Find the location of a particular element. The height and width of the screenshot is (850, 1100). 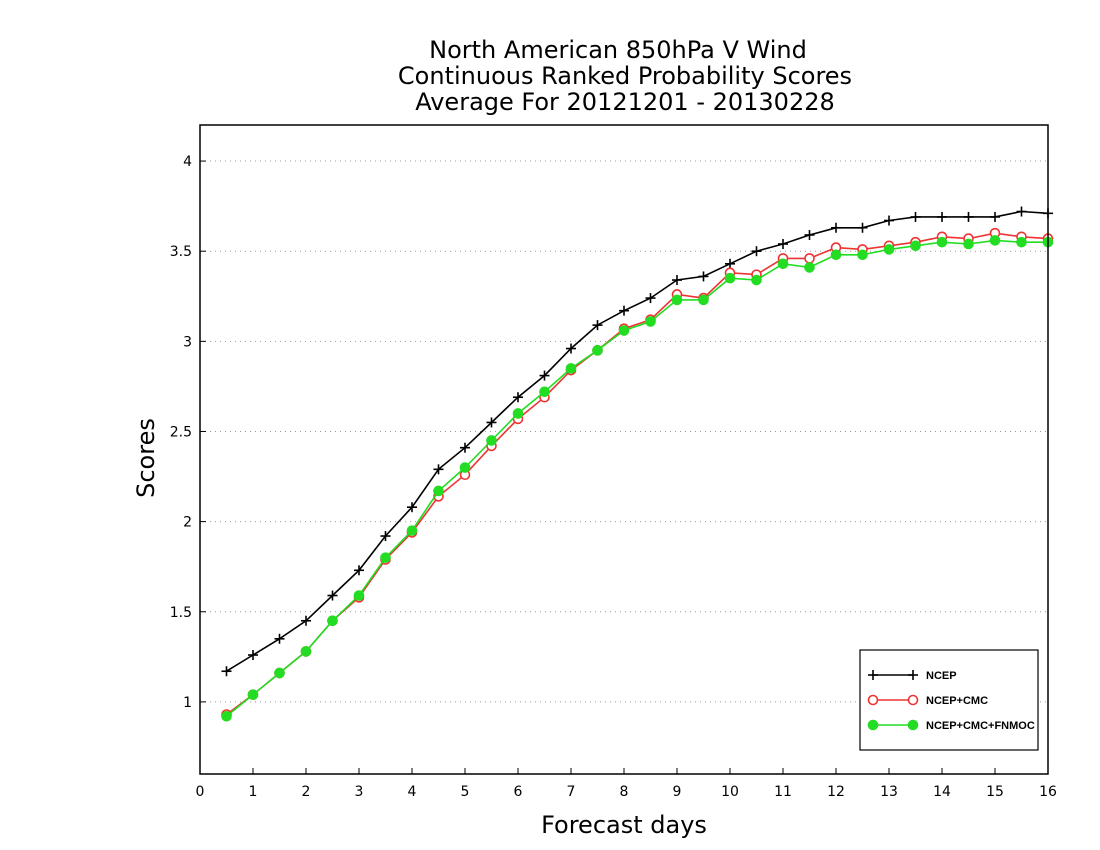

x-axis-label: Forecast days is located at coordinates (624, 825).